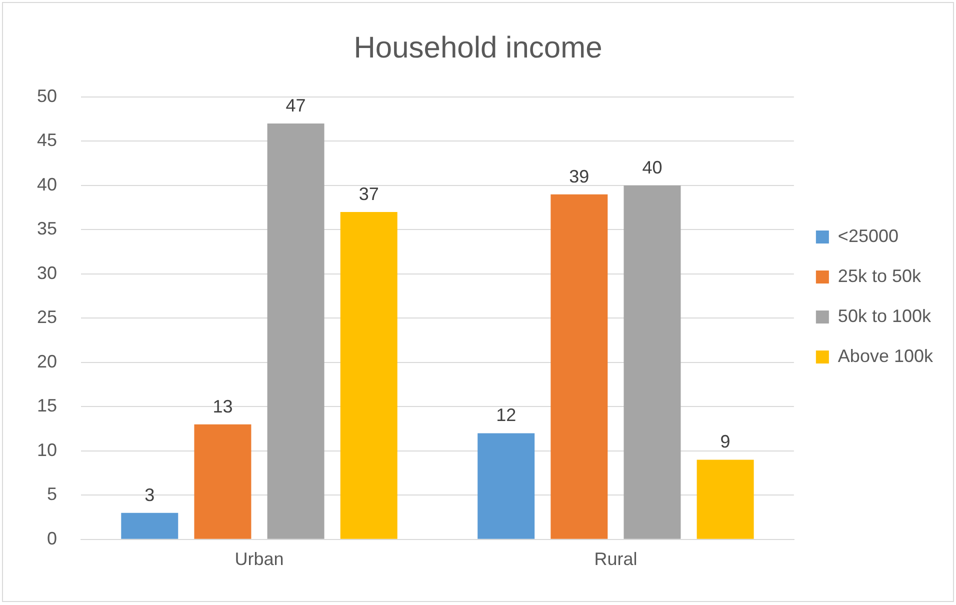 This screenshot has height=605, width=956. What do you see at coordinates (52, 538) in the screenshot?
I see `y-tick-label: 0` at bounding box center [52, 538].